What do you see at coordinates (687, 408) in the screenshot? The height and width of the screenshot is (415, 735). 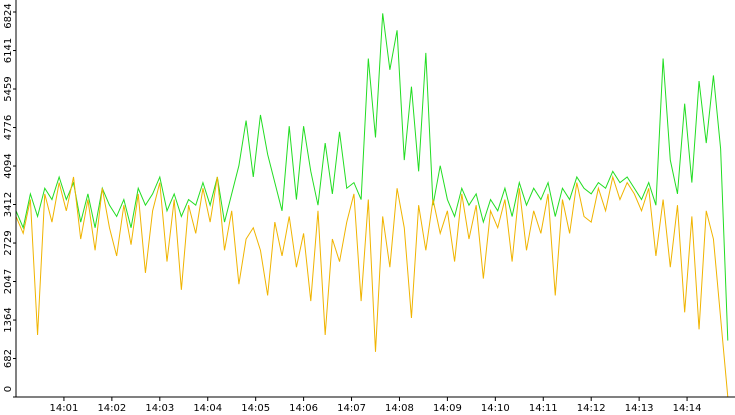 I see `x-tick-label: 14:14` at bounding box center [687, 408].